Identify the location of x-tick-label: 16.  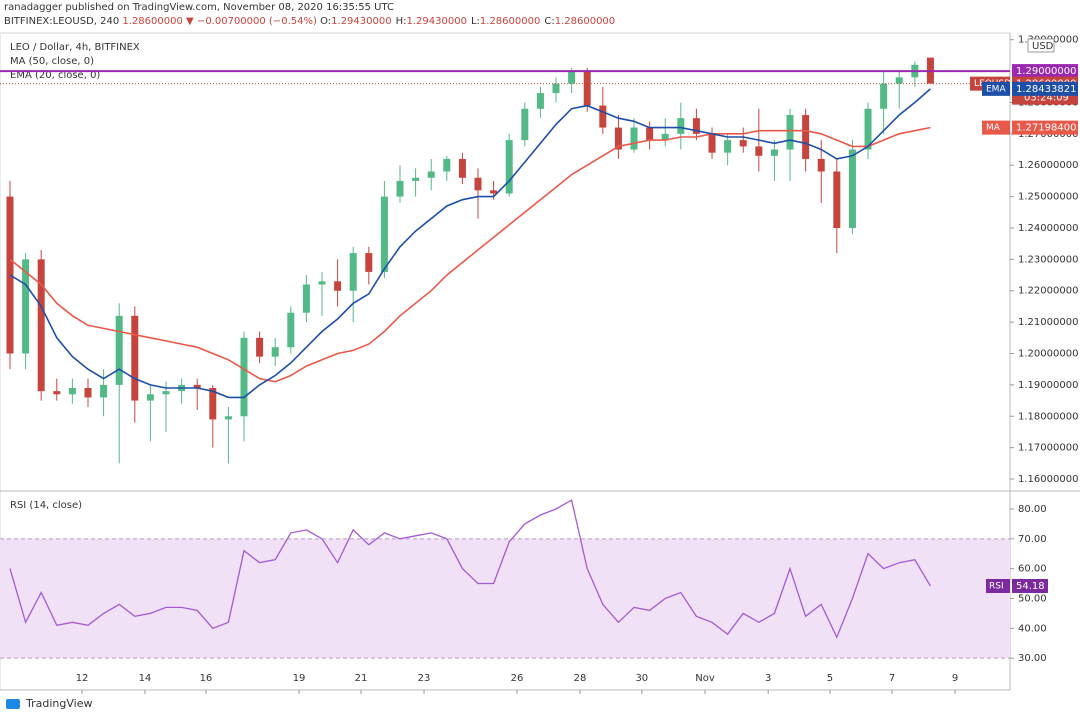
(206, 678).